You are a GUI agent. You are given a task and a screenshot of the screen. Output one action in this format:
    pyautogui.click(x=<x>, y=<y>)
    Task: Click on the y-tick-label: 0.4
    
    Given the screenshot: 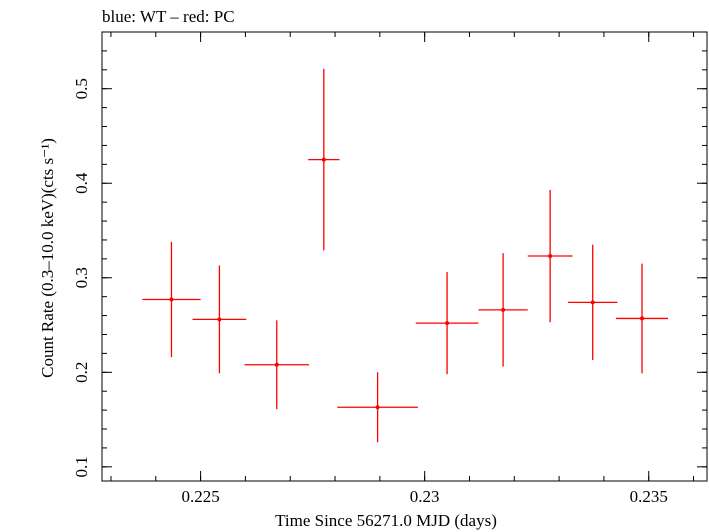 What is the action you would take?
    pyautogui.click(x=81, y=183)
    